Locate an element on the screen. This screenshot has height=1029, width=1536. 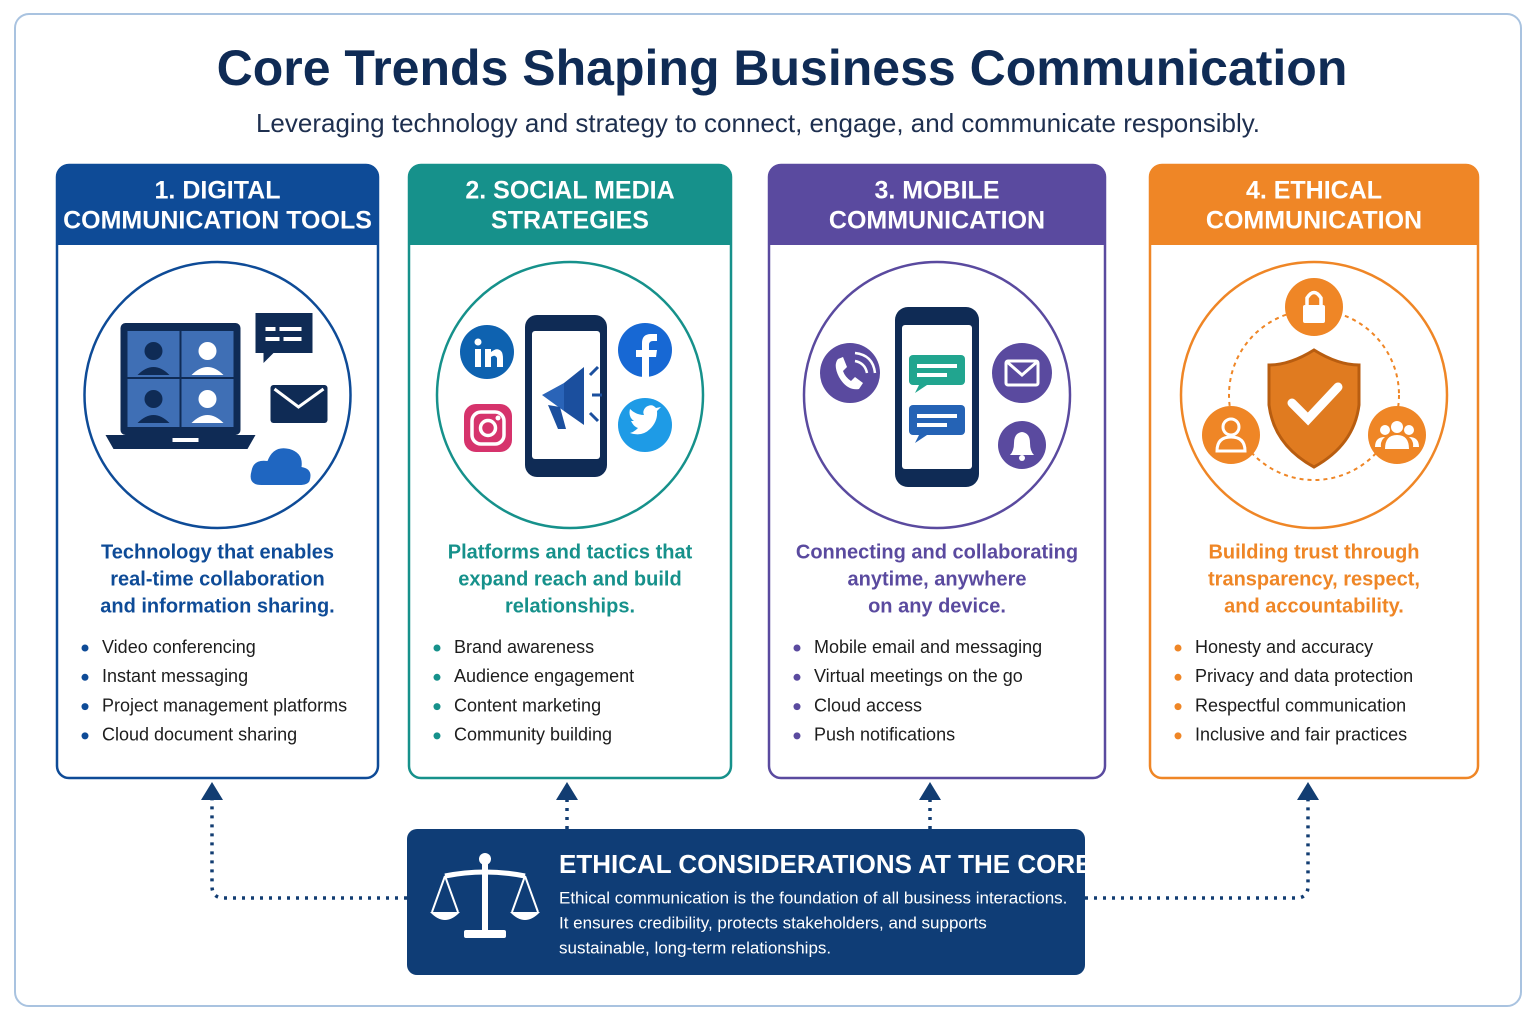
scale-post is located at coordinates (485, 896).